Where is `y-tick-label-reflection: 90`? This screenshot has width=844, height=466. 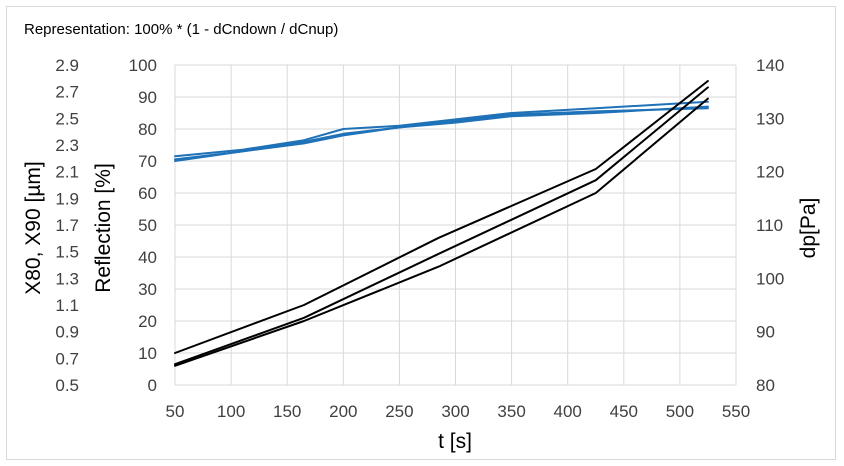 y-tick-label-reflection: 90 is located at coordinates (147, 97).